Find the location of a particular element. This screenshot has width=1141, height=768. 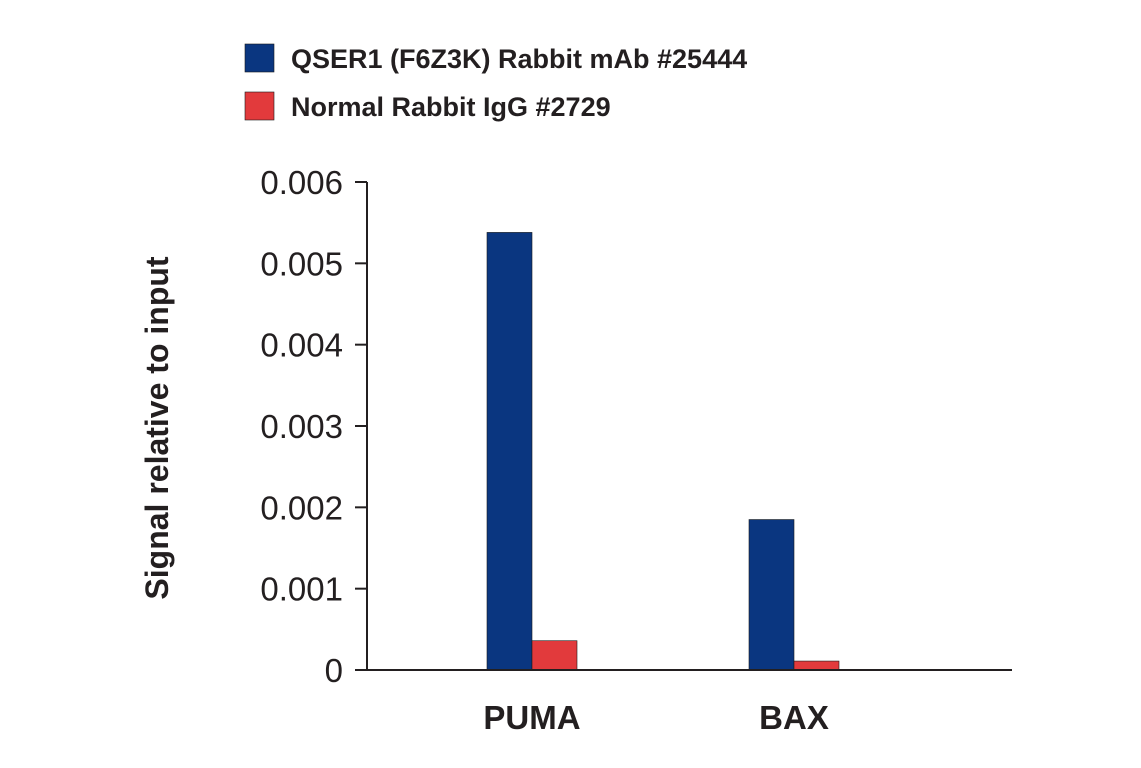

legend-item: Normal Rabbit IgG #2729 is located at coordinates (427, 106).